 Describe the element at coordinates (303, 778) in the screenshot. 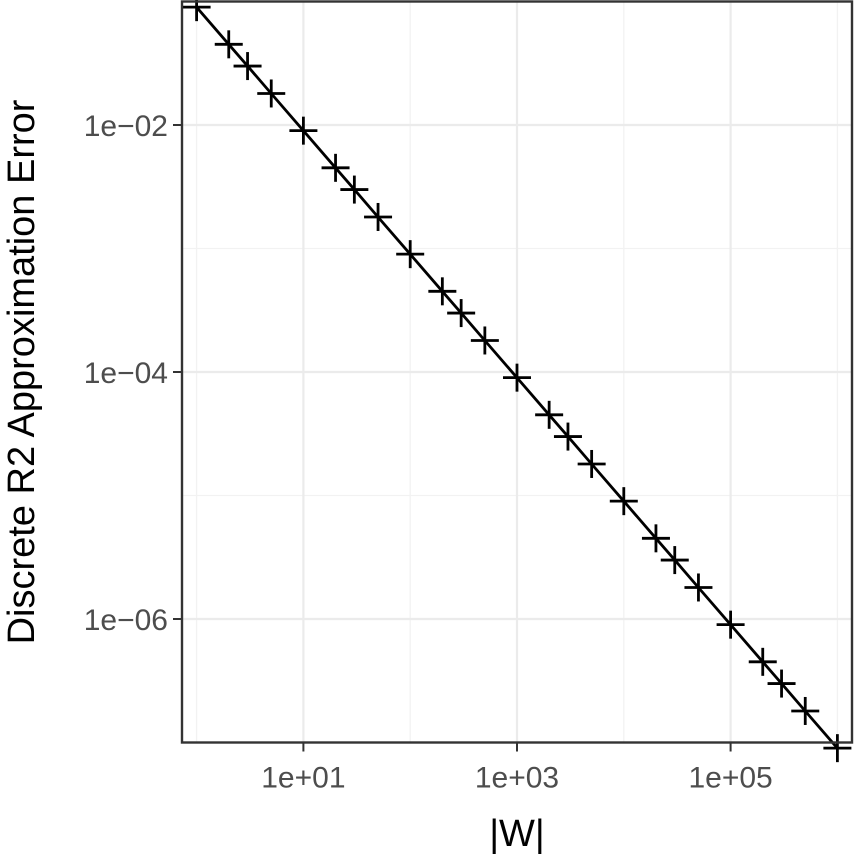

I see `x-tick-label: 1e+01` at that location.